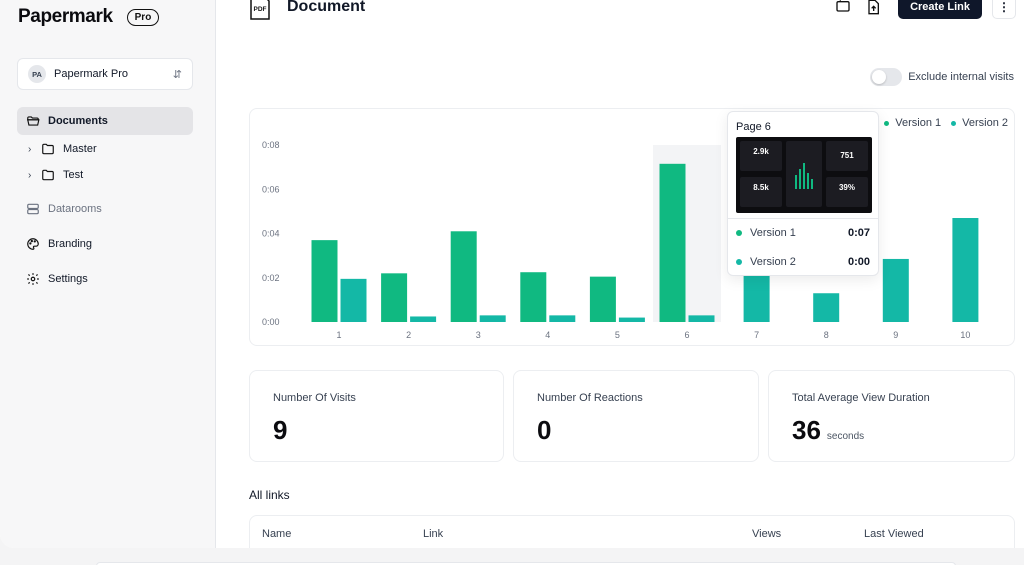  I want to click on preview-button, so click(843, 8).